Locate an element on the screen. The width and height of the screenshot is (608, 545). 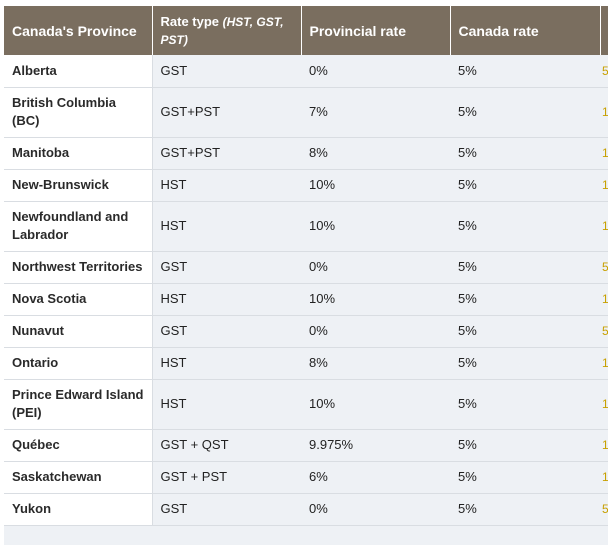
table-row: Québec GST + QST 9.975% 5% 1 is located at coordinates (306, 445).